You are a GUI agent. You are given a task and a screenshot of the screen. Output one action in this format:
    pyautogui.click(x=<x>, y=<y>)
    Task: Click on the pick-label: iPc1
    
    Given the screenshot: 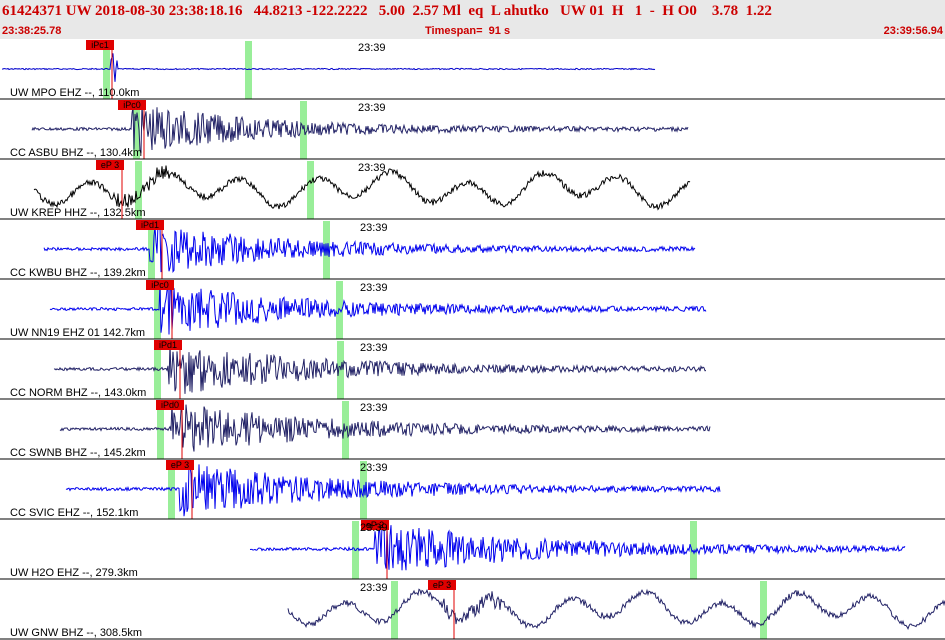 What is the action you would take?
    pyautogui.click(x=100, y=45)
    